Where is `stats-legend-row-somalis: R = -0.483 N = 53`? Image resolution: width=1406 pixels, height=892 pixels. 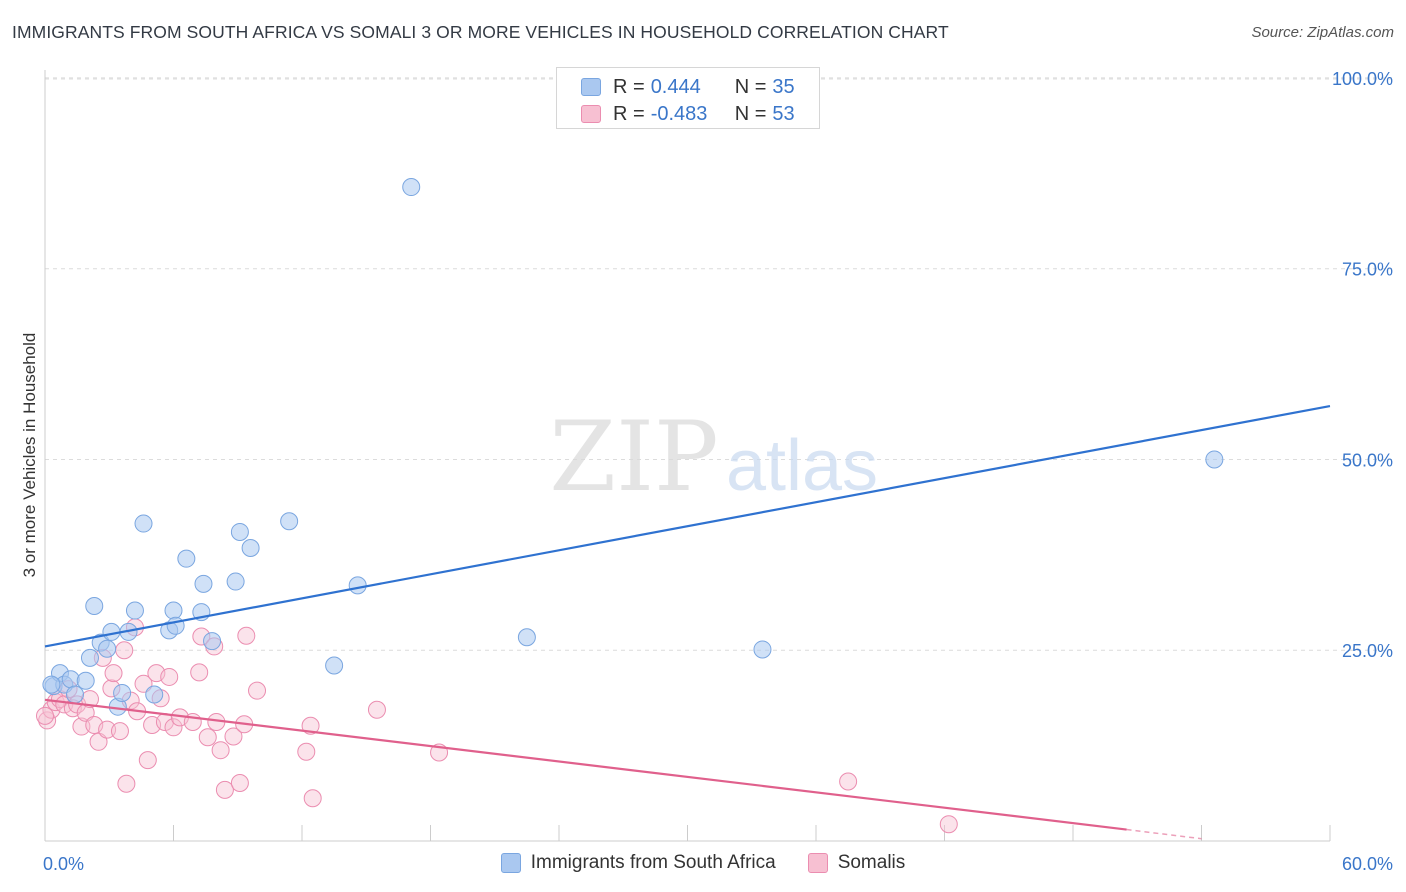
stats-legend-row-somalis: R = -0.483 N = 53 is located at coordinates (688, 114).